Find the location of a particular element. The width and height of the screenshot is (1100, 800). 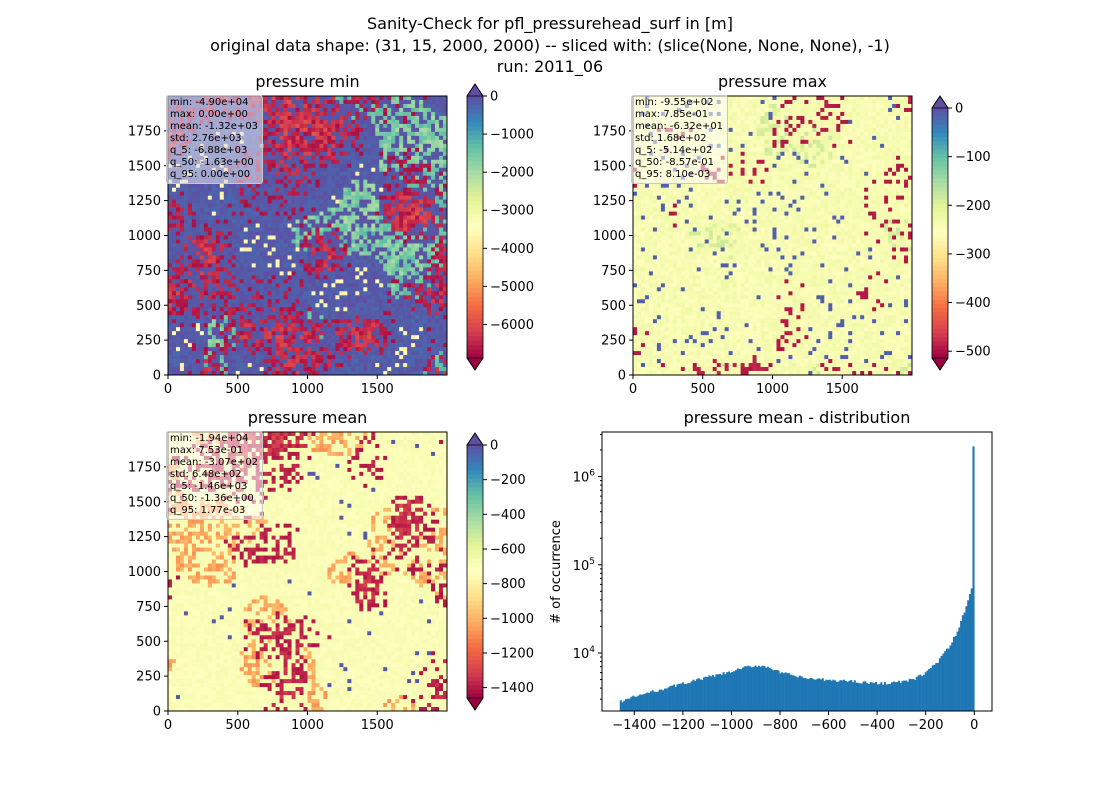

x-tick-label: 1000 is located at coordinates (307, 389).